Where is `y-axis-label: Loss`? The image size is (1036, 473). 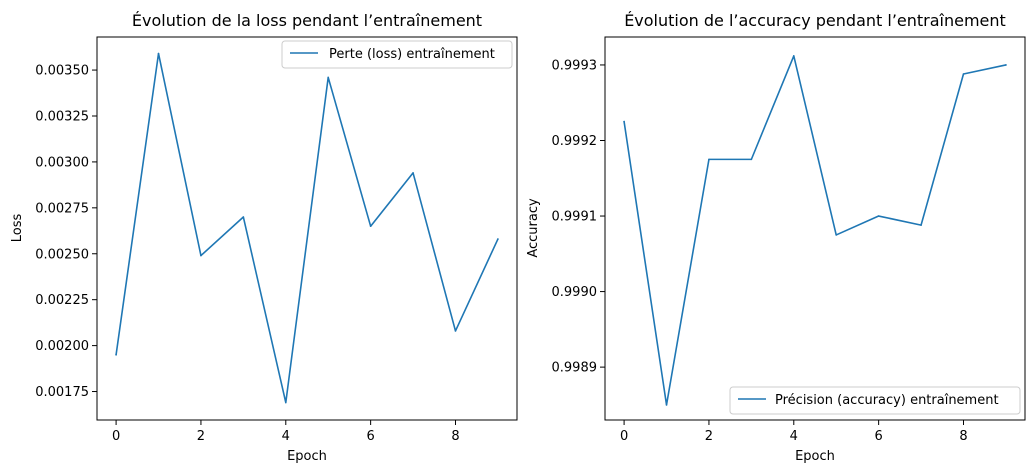 y-axis-label: Loss is located at coordinates (17, 228).